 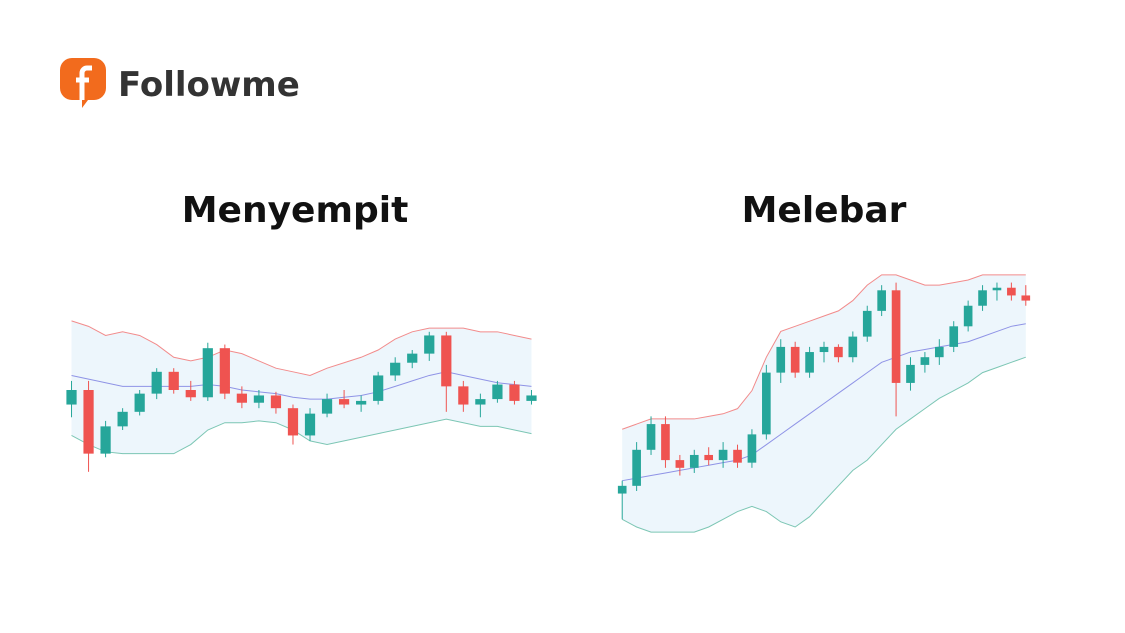 I want to click on chart-title: Melebar, so click(x=824, y=210).